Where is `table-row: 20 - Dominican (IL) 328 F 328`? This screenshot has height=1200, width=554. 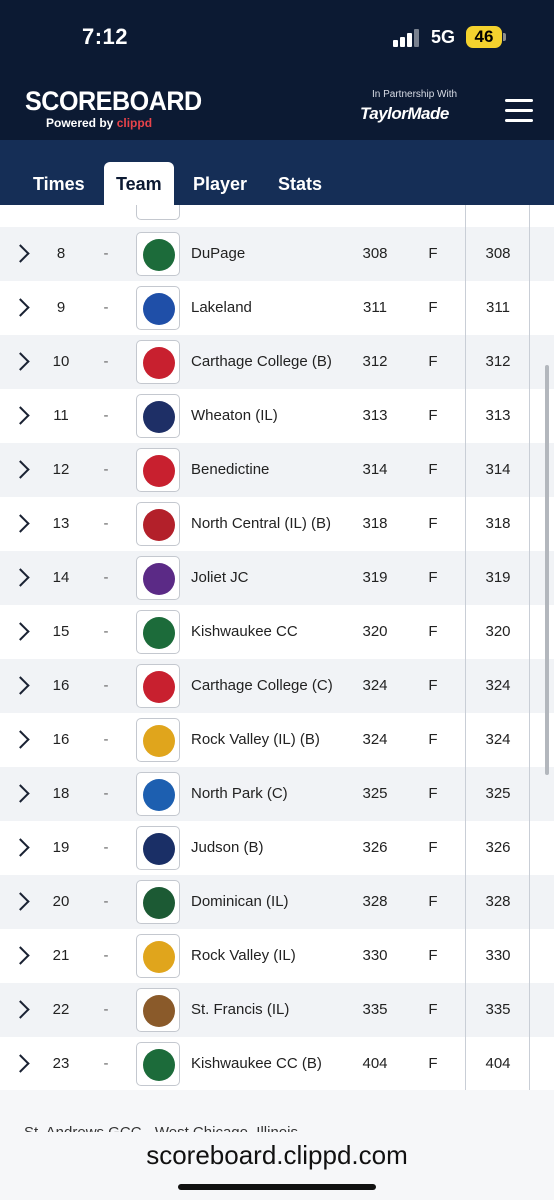
table-row: 20 - Dominican (IL) 328 F 328 is located at coordinates (277, 902).